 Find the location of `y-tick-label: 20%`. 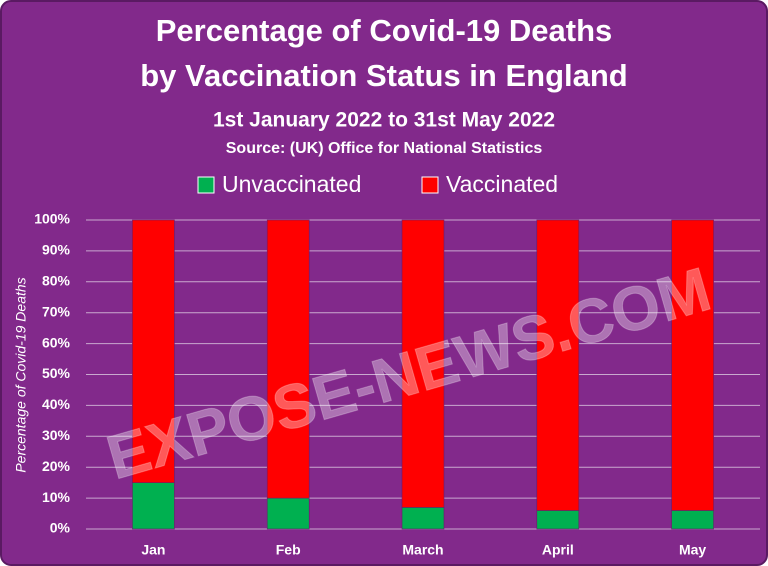

y-tick-label: 20% is located at coordinates (56, 466).